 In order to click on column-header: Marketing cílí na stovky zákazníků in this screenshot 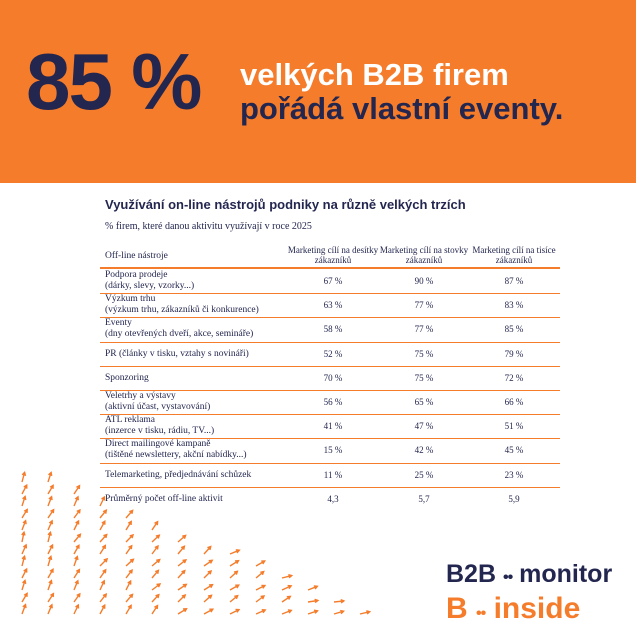, I will do `click(424, 255)`.